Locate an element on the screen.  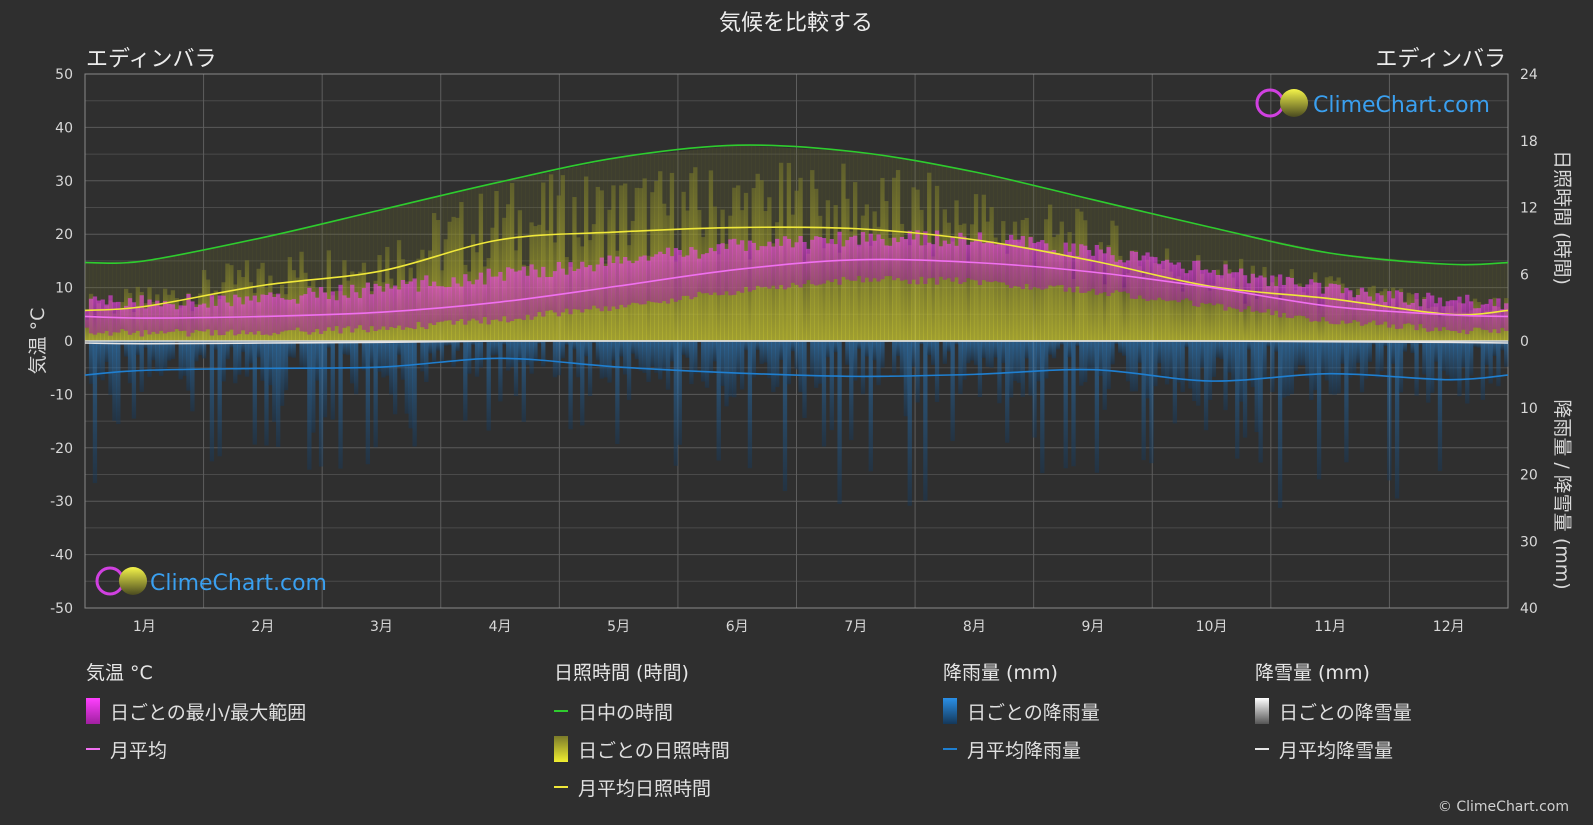
y-right-hours-tick-label: 18 is located at coordinates (1529, 142).